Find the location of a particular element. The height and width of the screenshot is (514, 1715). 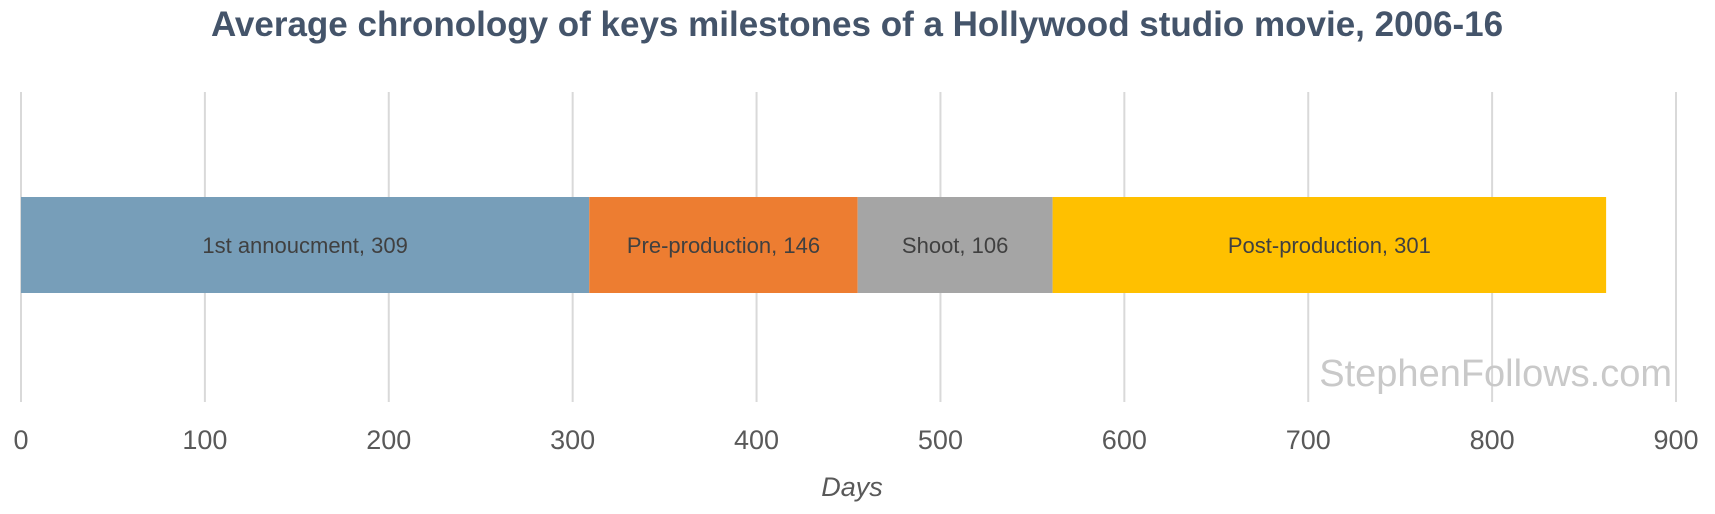

x-tick-label: 800 is located at coordinates (1492, 440).